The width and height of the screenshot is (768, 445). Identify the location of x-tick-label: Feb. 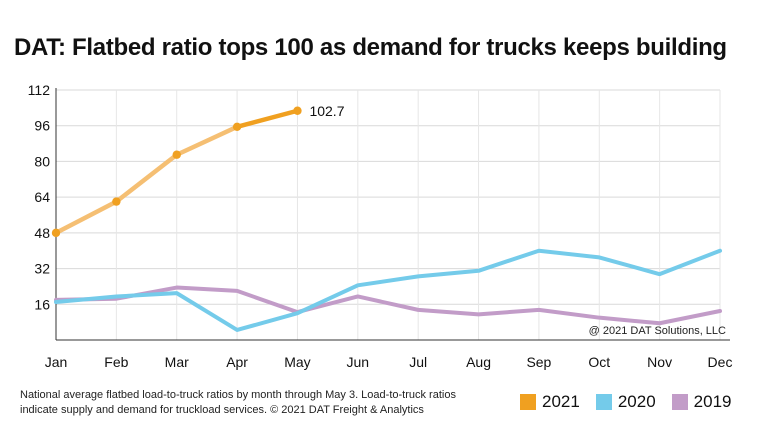
(116, 362).